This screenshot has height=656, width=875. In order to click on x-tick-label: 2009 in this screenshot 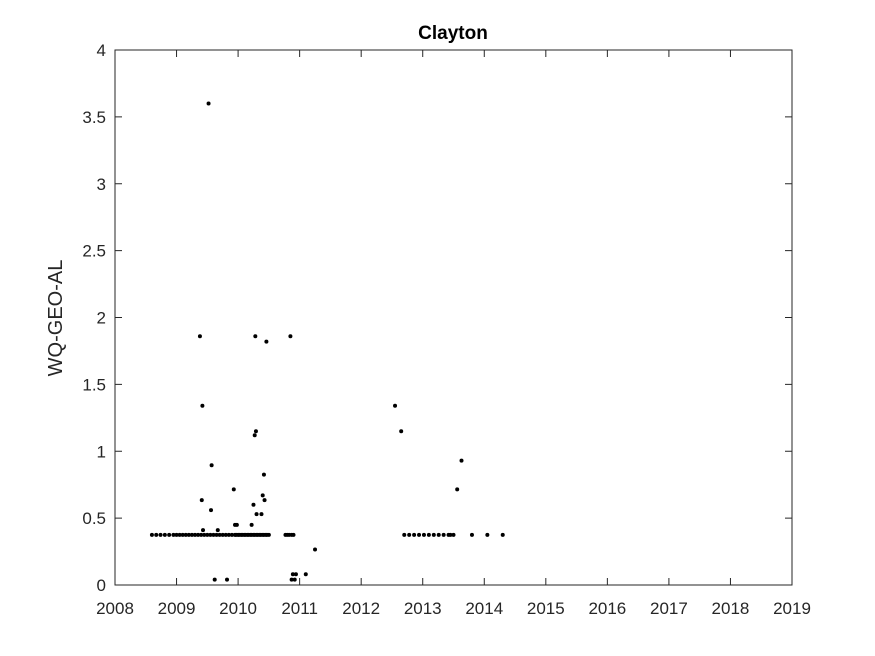, I will do `click(177, 608)`.